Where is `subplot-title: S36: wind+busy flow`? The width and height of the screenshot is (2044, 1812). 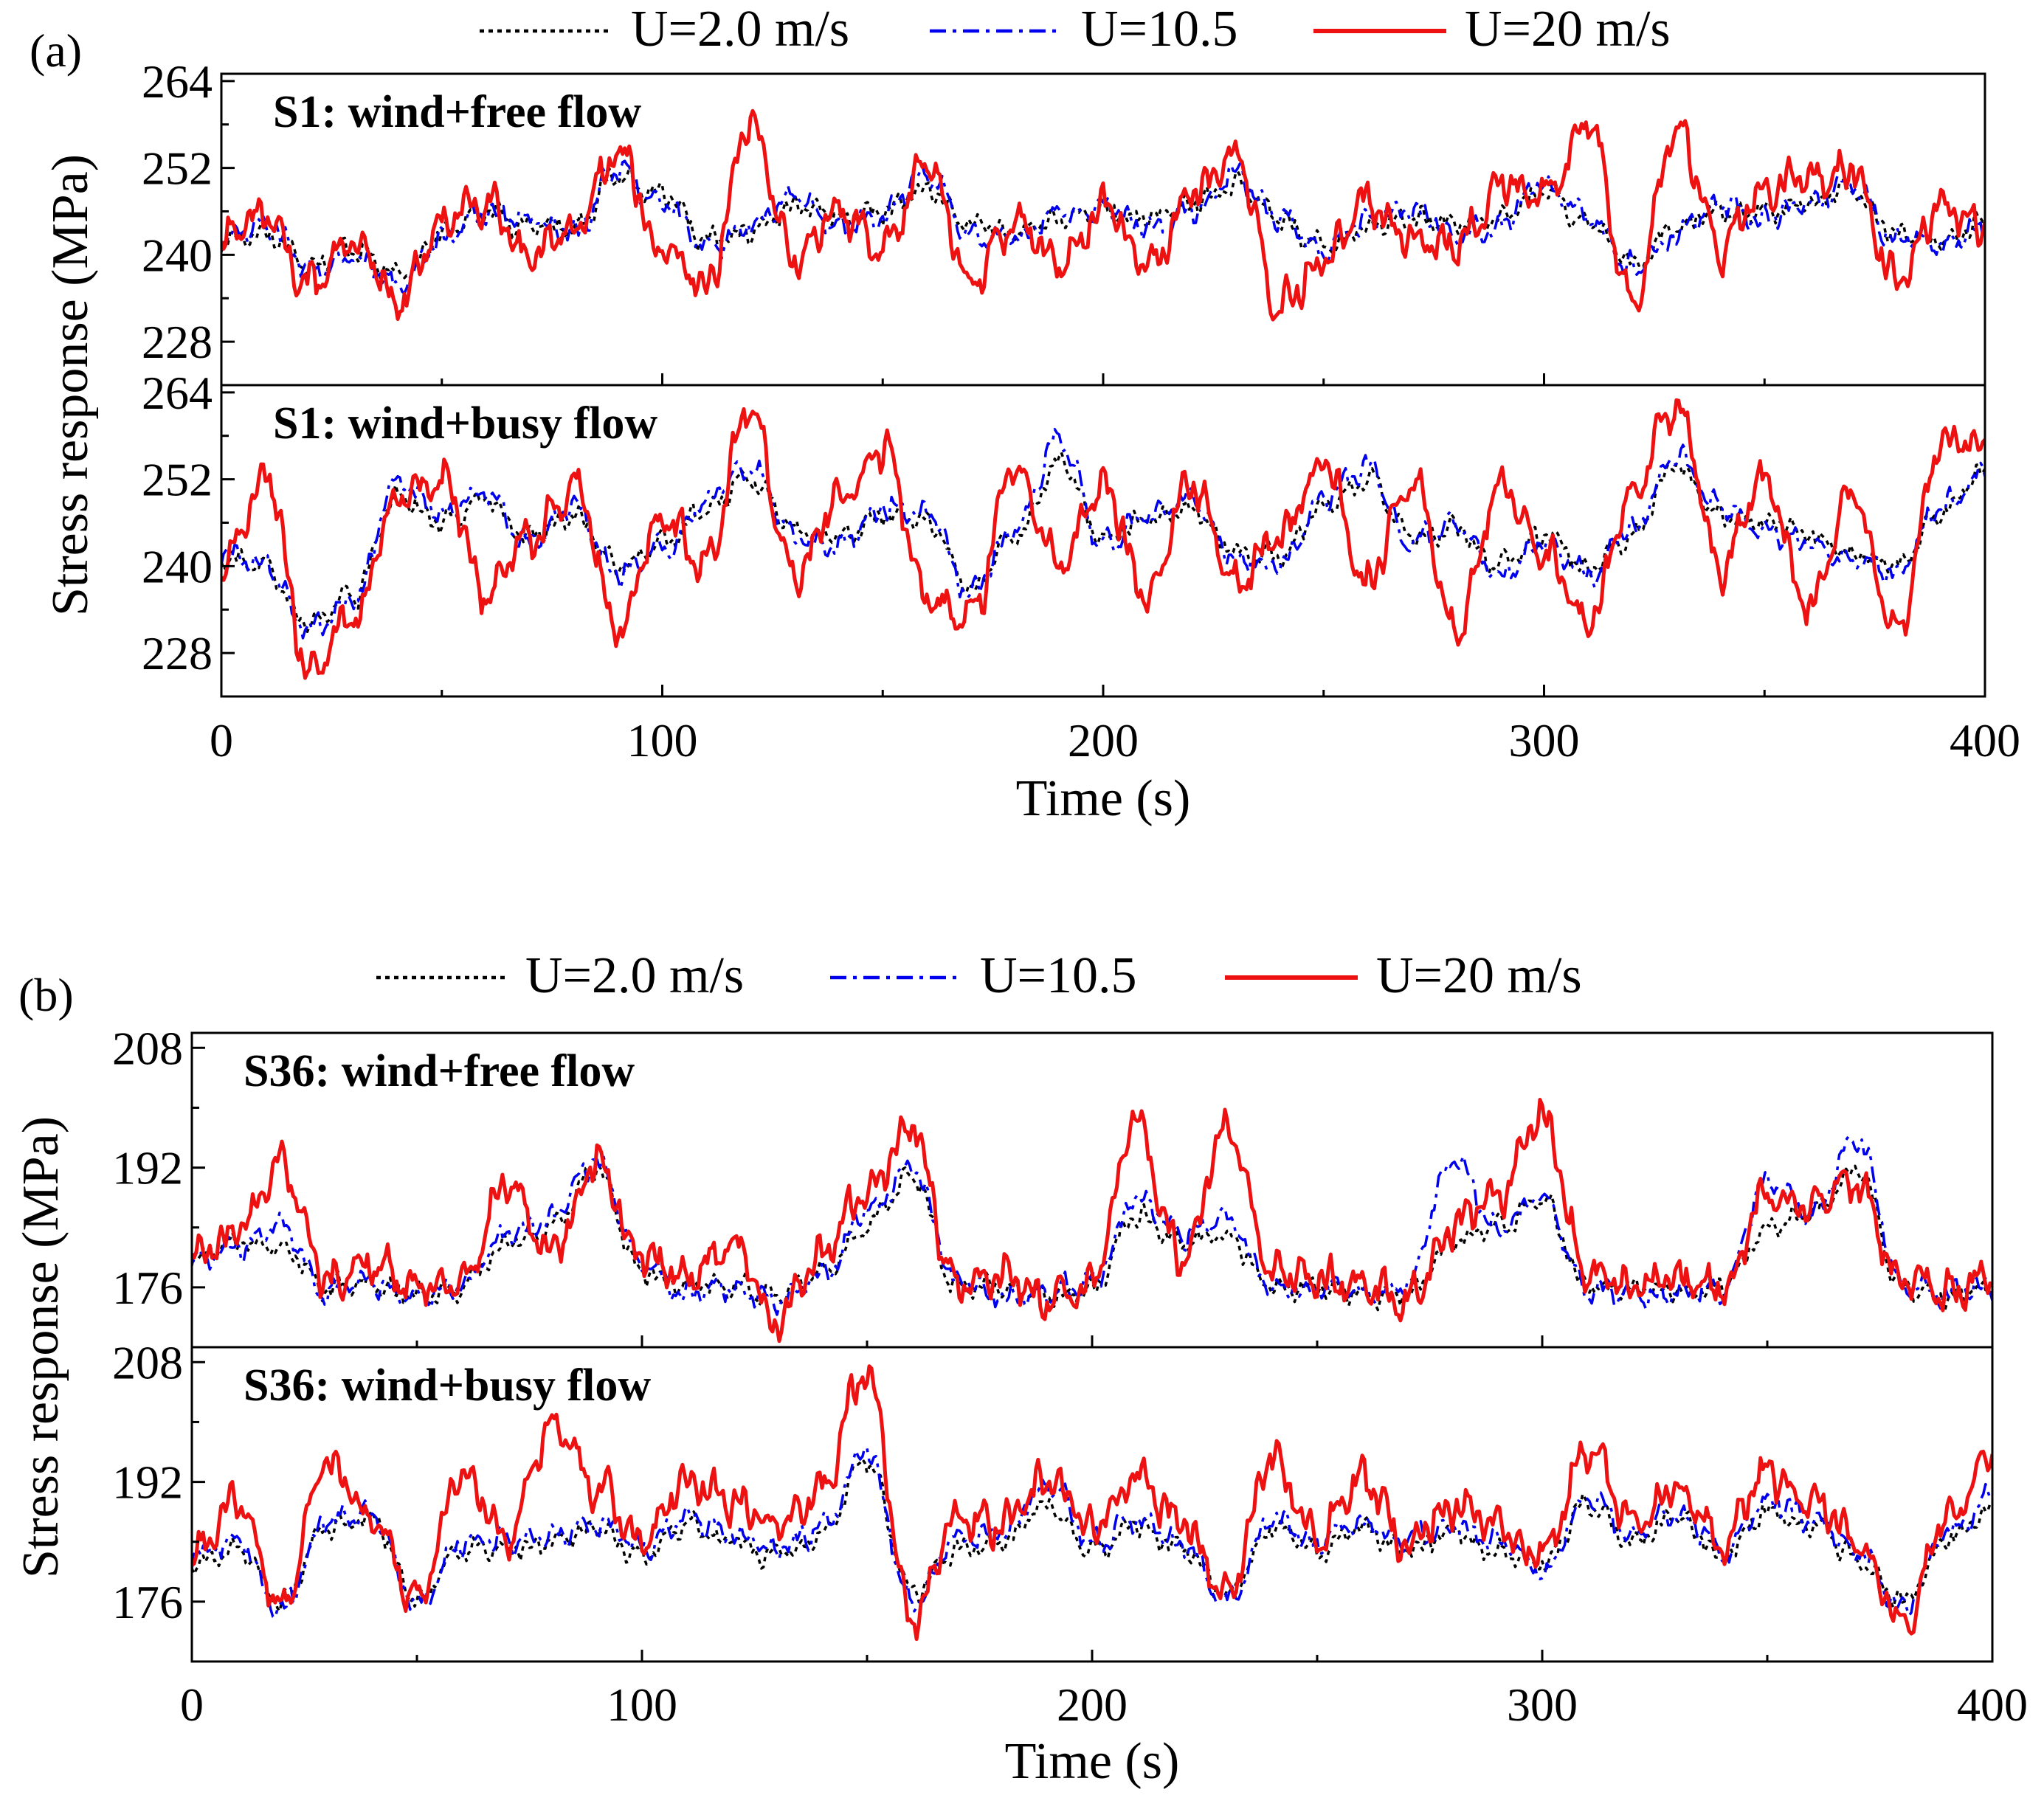 subplot-title: S36: wind+busy flow is located at coordinates (447, 1385).